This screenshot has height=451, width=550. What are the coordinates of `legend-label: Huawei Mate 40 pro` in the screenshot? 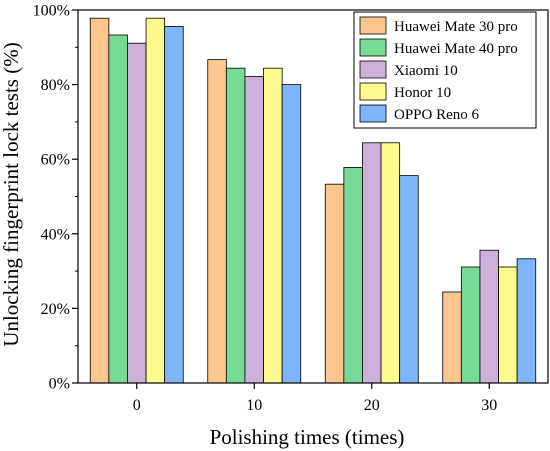 It's located at (456, 49).